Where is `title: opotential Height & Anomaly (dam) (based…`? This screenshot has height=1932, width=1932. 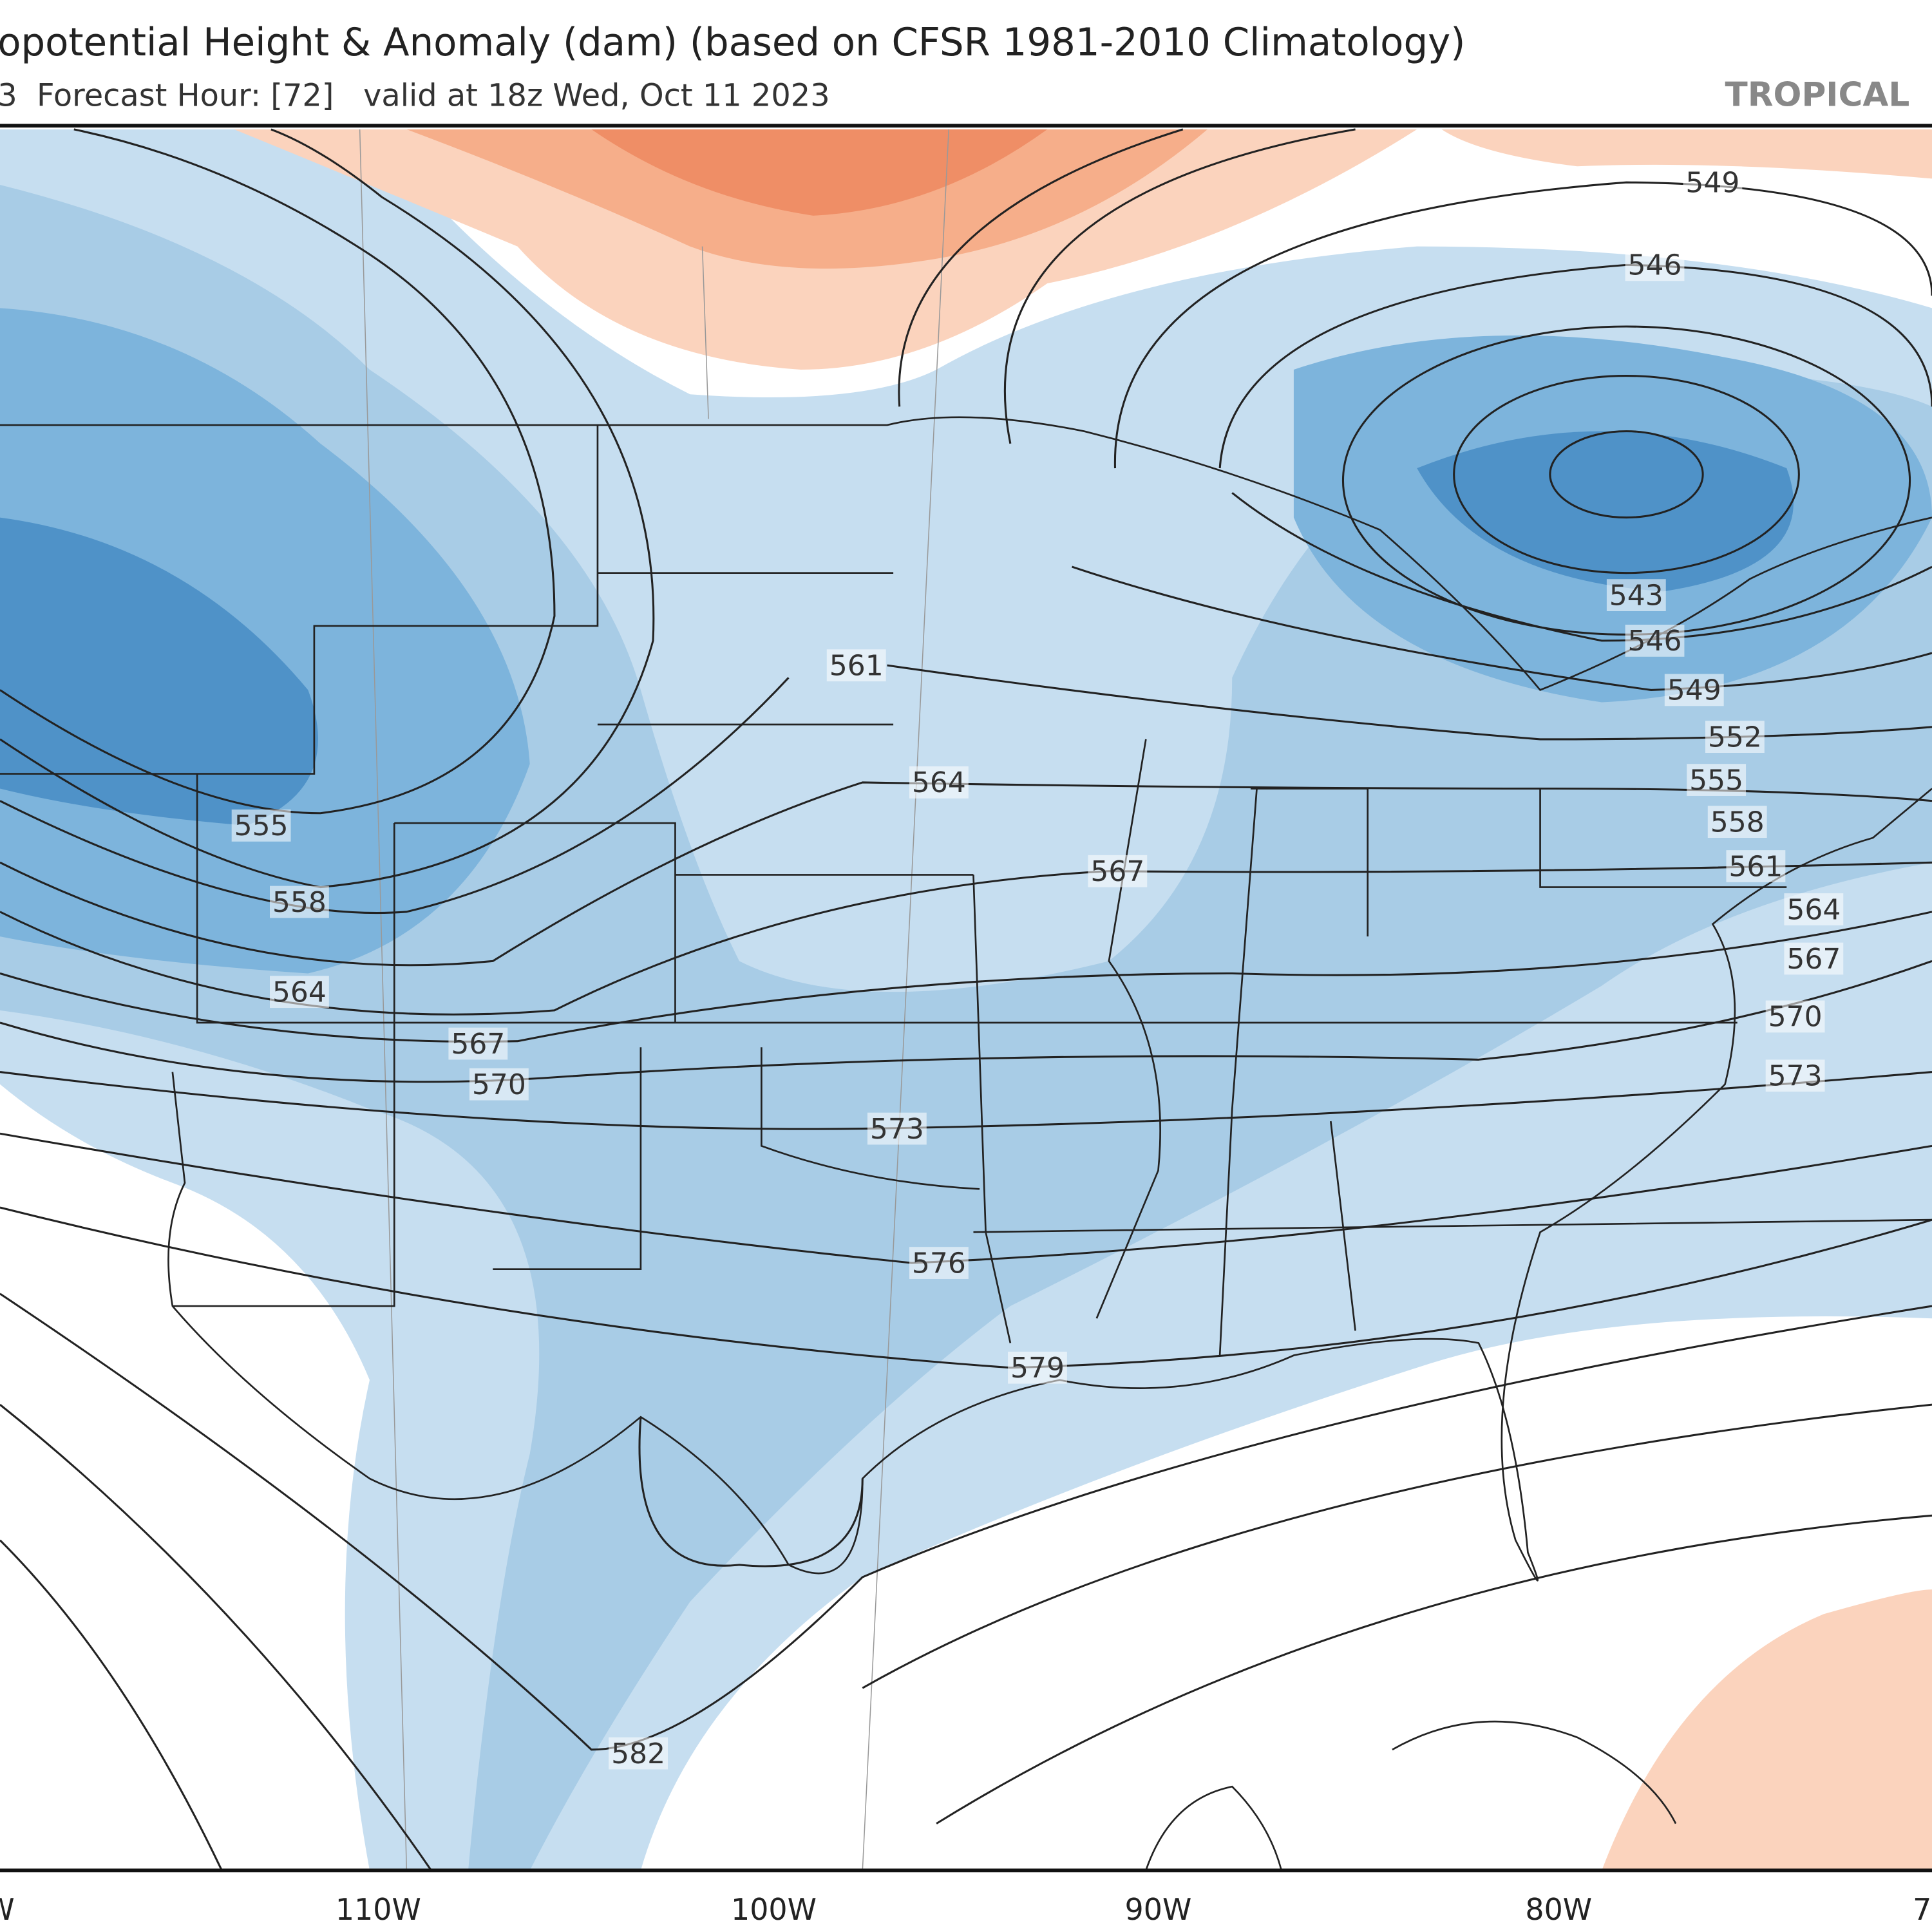
title: opotential Height & Anomaly (dam) (based… is located at coordinates (732, 42).